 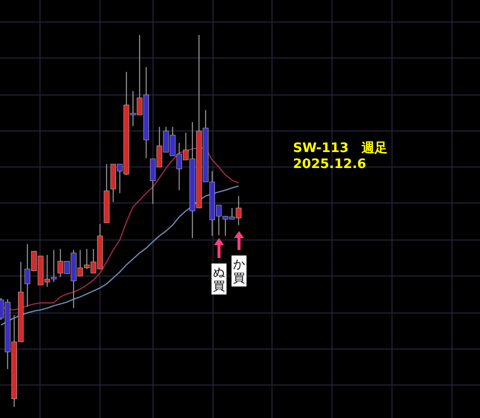 What do you see at coordinates (329, 164) in the screenshot?
I see `text: 2025.12.6` at bounding box center [329, 164].